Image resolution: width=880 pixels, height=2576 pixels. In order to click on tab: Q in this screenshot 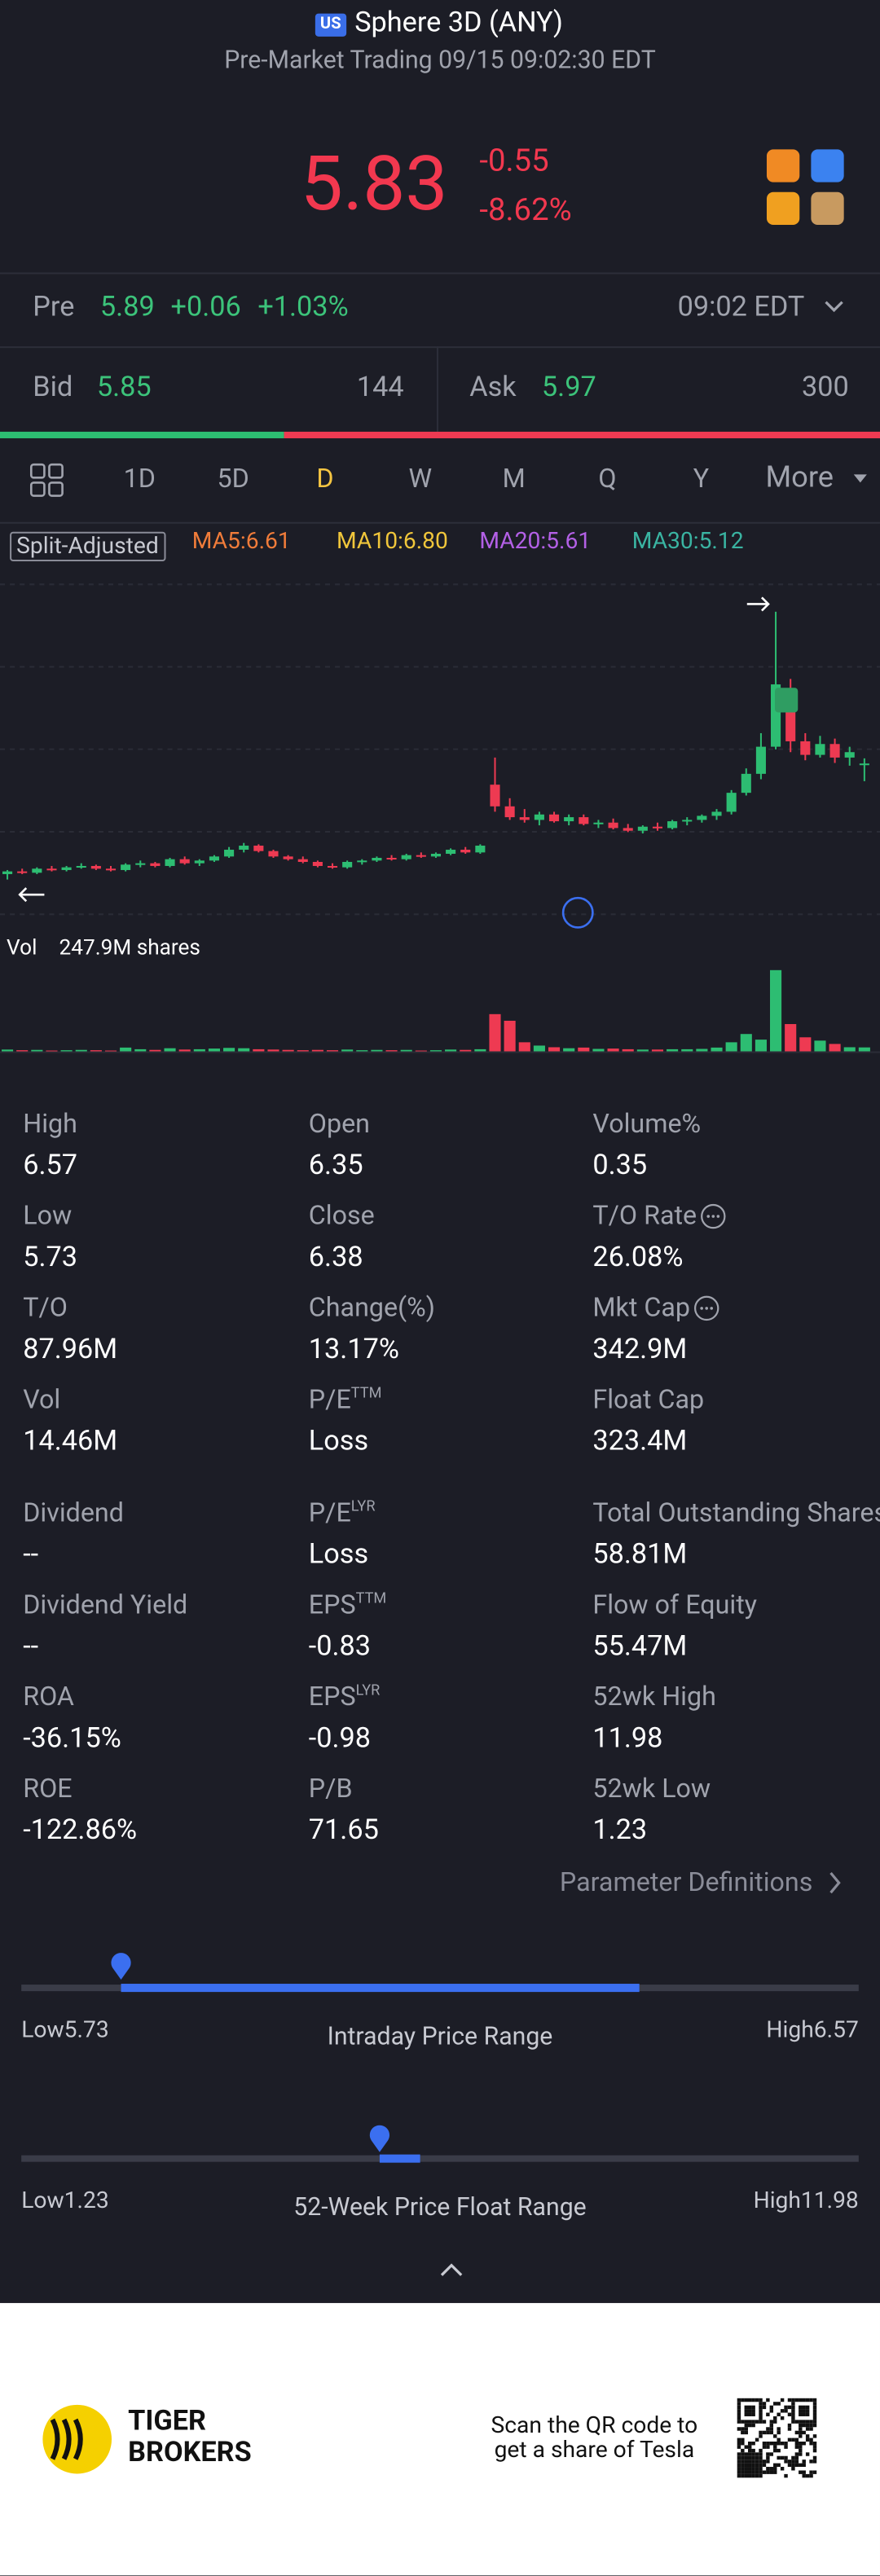, I will do `click(607, 478)`.